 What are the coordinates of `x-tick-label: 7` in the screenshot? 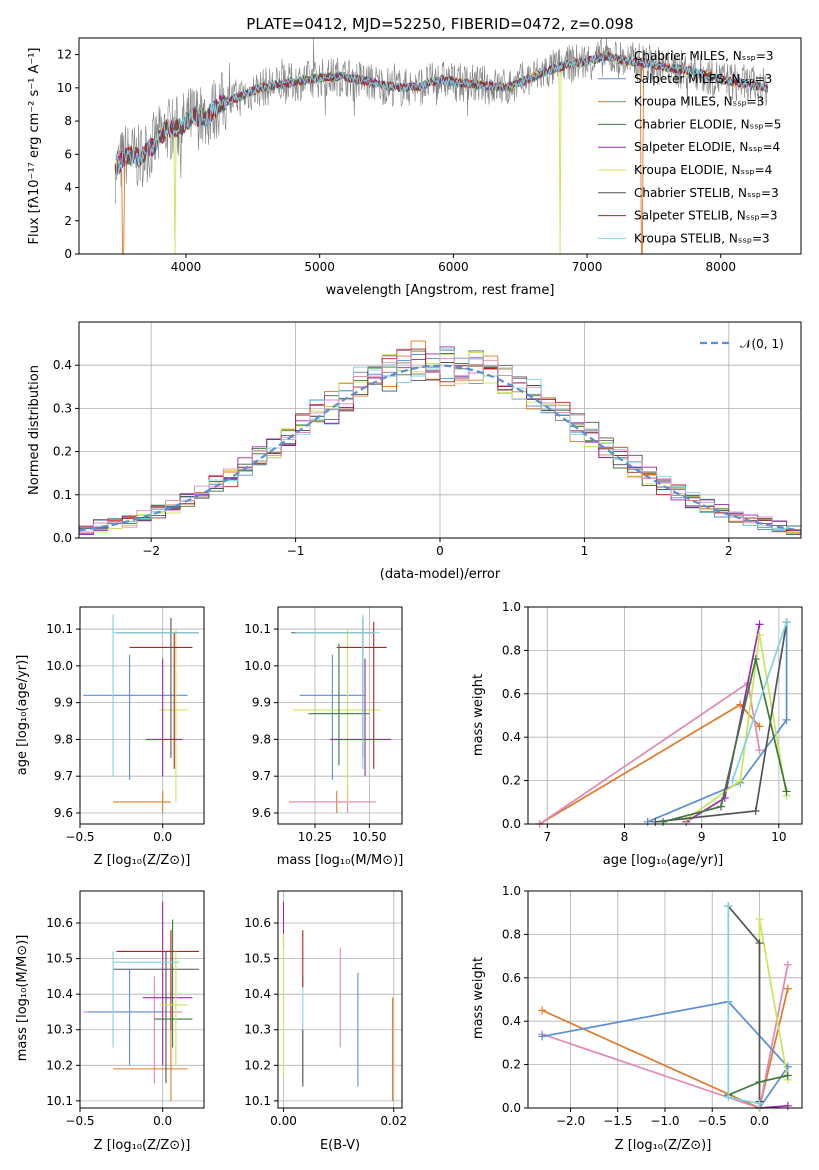 It's located at (547, 837).